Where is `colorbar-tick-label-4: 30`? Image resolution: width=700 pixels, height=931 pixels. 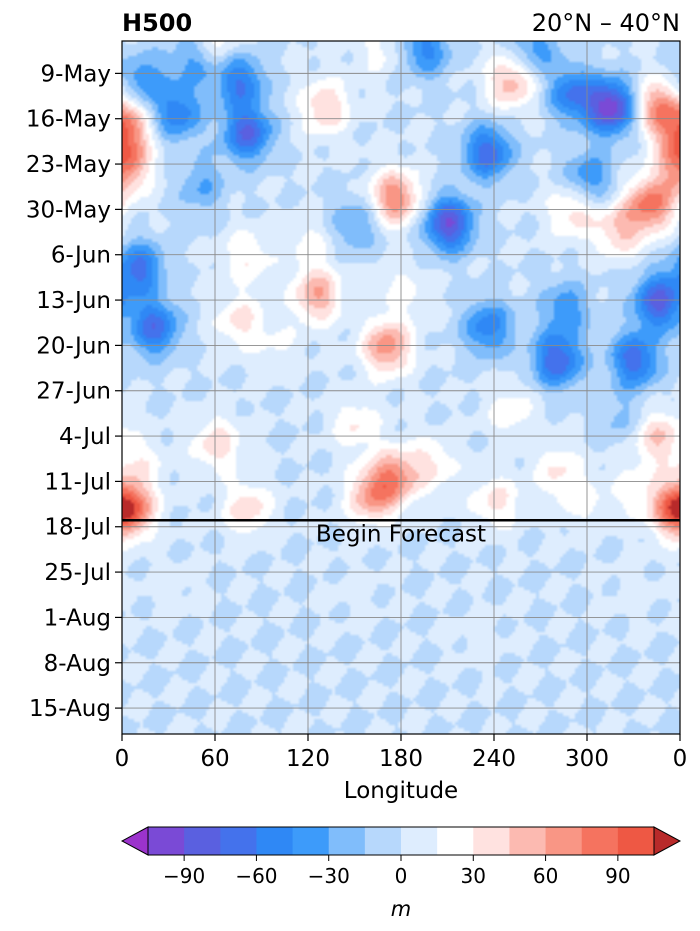
colorbar-tick-label-4: 30 is located at coordinates (473, 876).